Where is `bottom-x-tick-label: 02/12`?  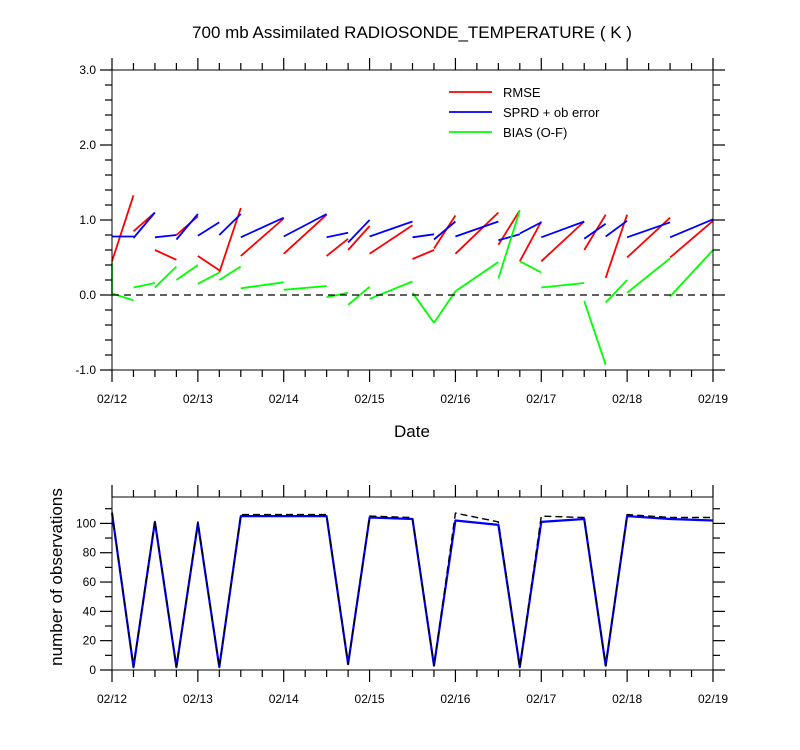 bottom-x-tick-label: 02/12 is located at coordinates (112, 699).